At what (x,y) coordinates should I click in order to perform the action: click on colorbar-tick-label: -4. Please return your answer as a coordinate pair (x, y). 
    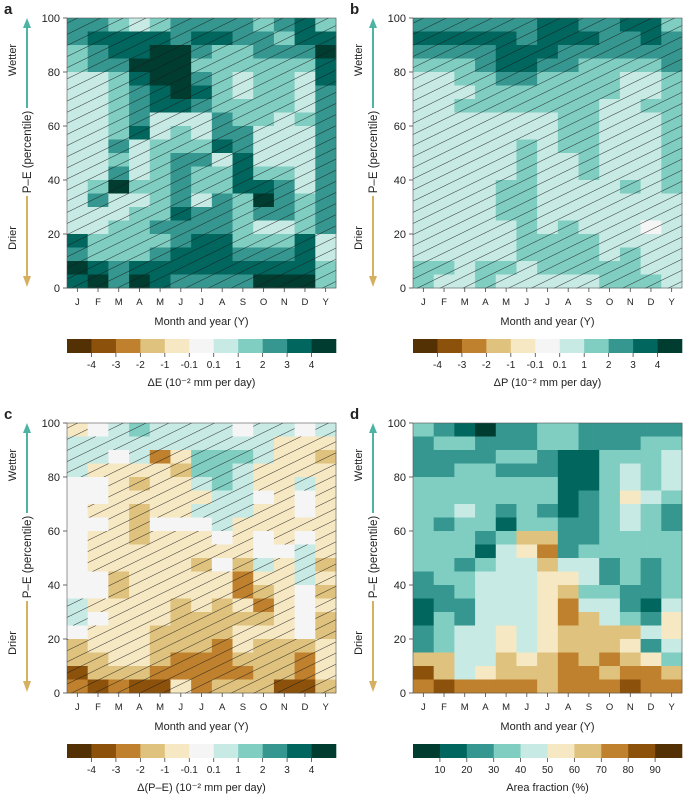
    Looking at the image, I should click on (437, 365).